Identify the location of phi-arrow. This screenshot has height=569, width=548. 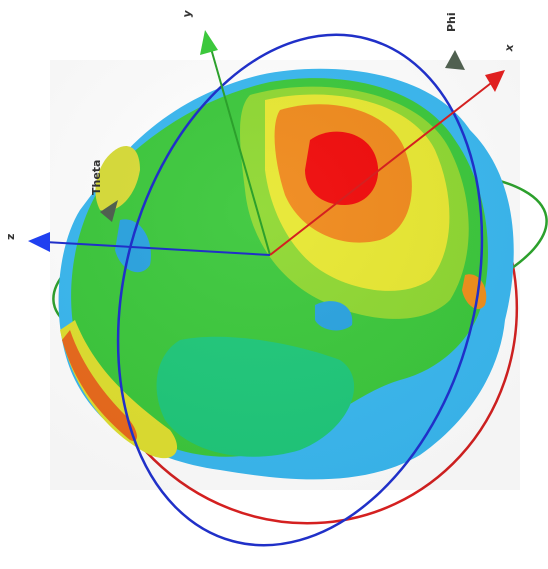
(455, 60).